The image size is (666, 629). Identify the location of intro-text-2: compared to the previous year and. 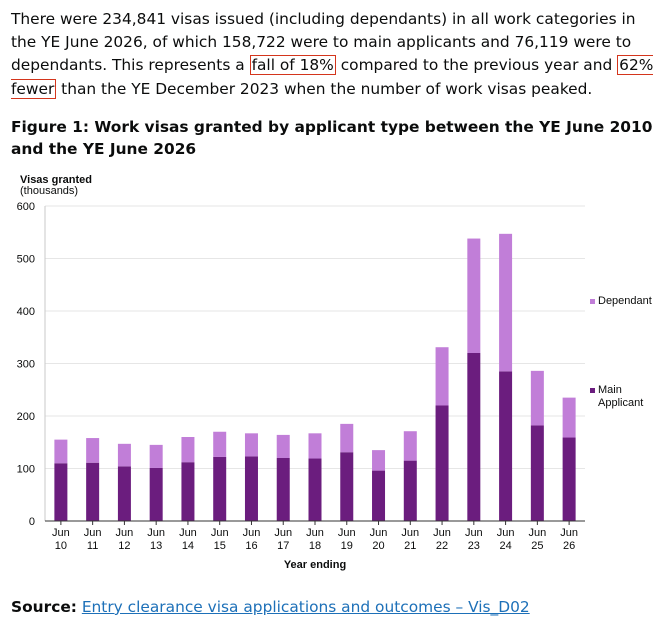
(476, 65).